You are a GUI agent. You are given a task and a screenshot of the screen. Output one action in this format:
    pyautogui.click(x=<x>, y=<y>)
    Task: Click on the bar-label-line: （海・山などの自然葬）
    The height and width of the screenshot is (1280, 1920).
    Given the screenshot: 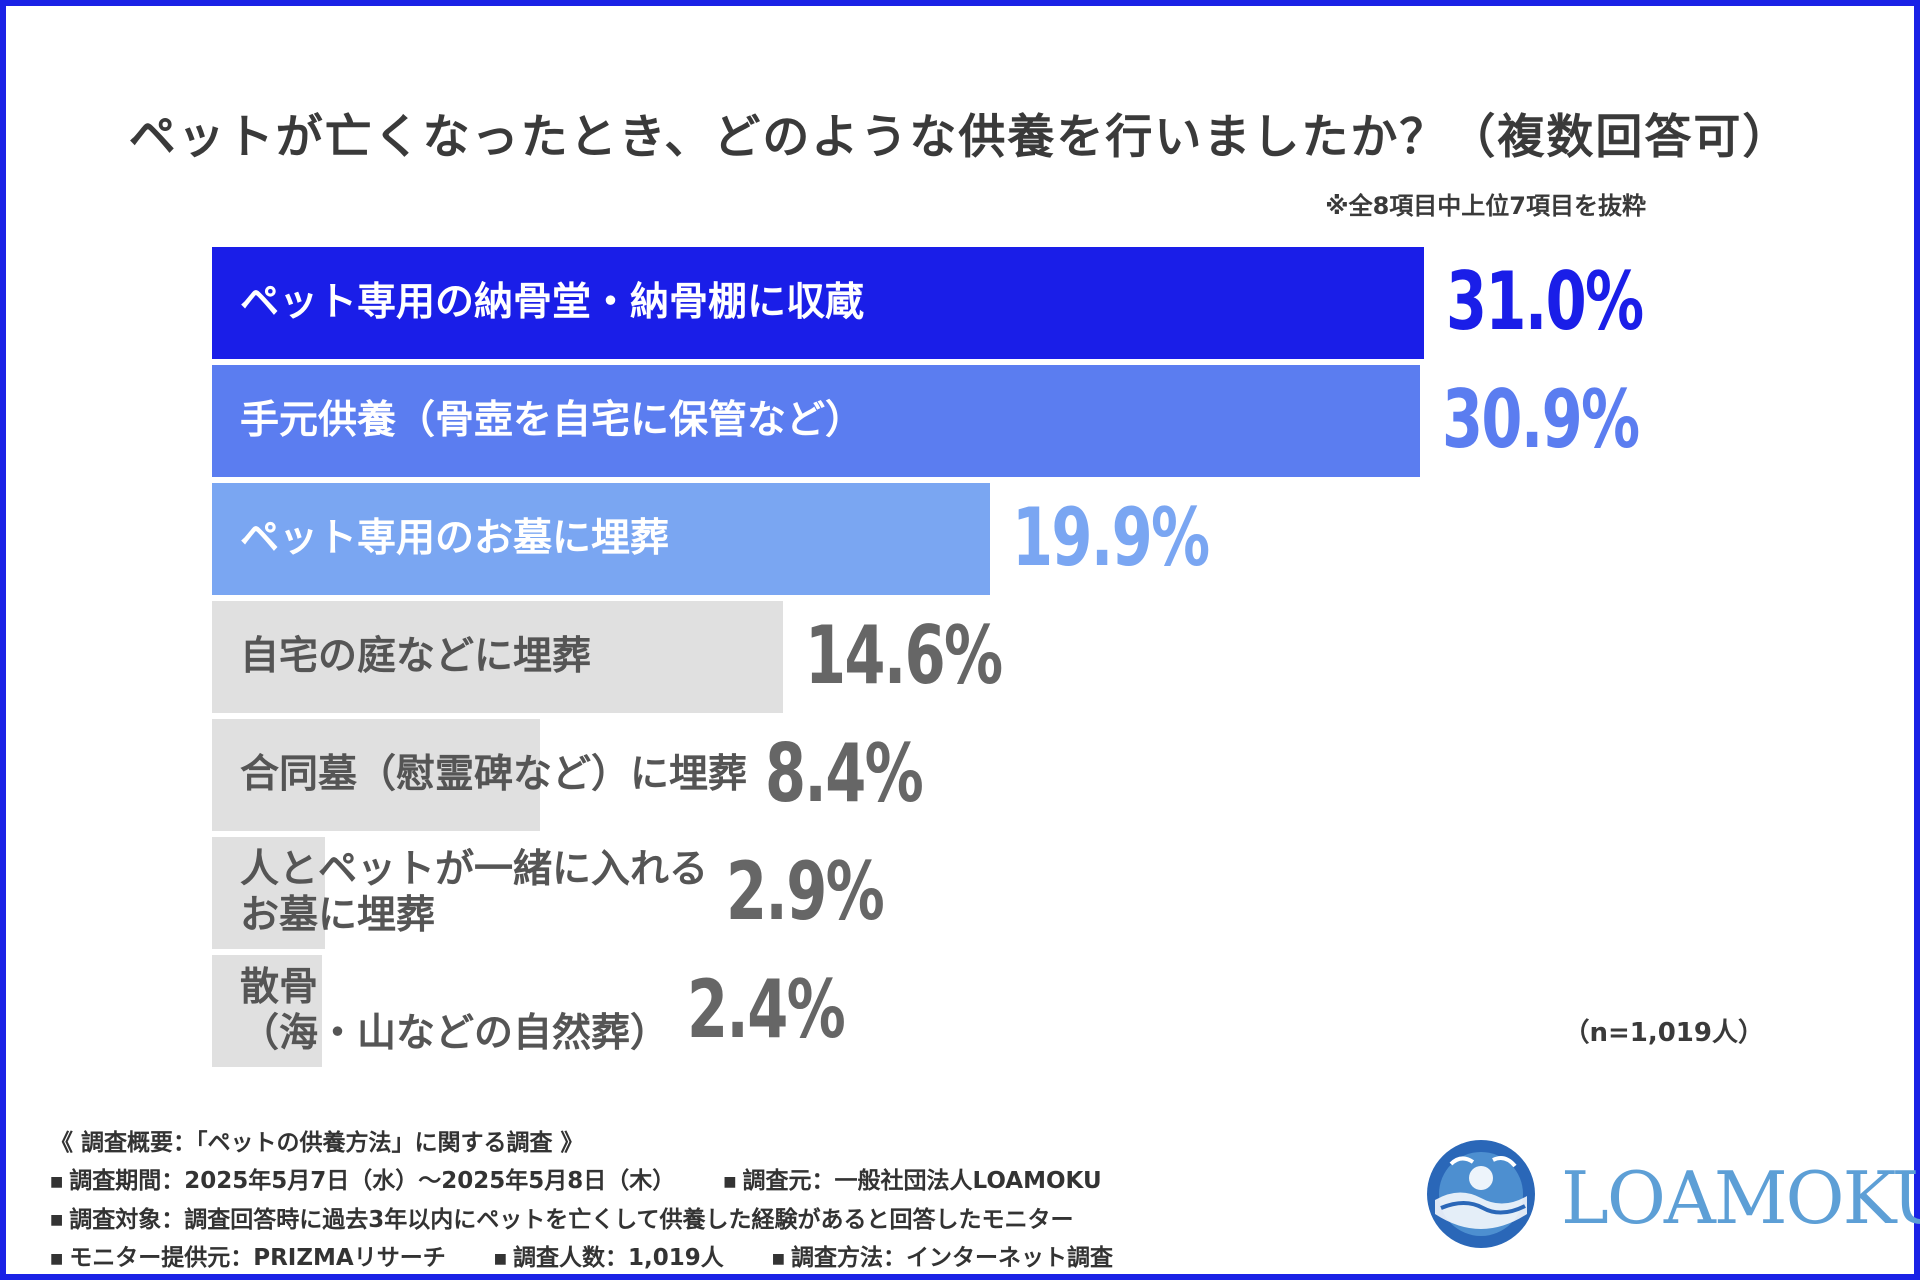 What is the action you would take?
    pyautogui.click(x=455, y=1033)
    